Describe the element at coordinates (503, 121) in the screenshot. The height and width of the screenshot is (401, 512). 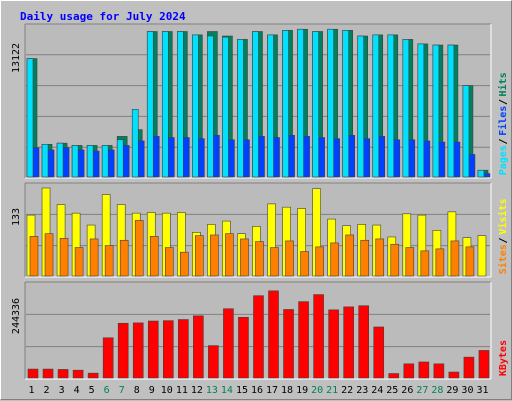
I see `legend-files: Files` at that location.